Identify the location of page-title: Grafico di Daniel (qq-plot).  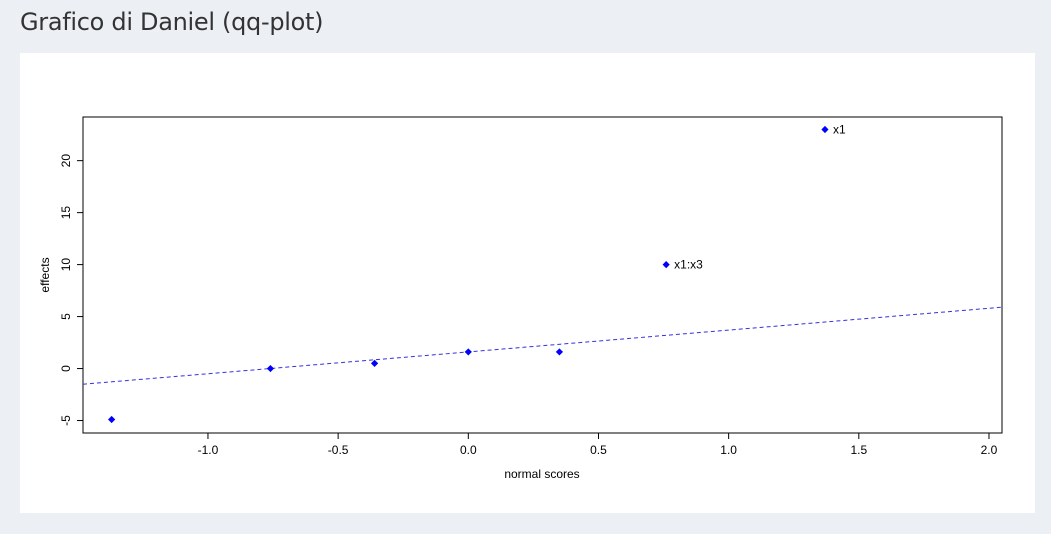
(172, 22).